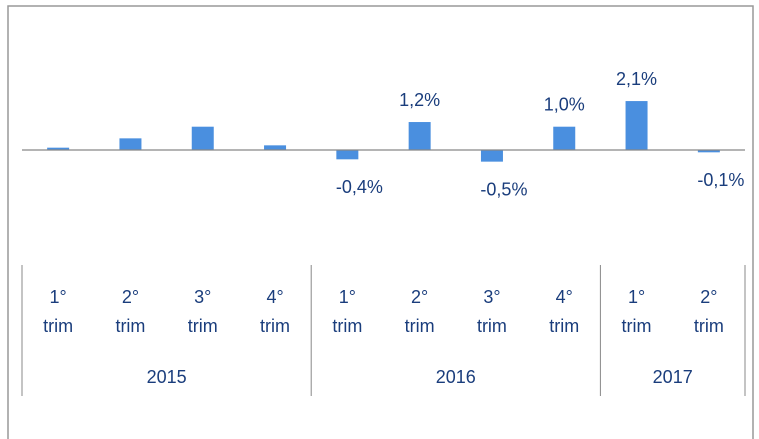  Describe the element at coordinates (720, 180) in the screenshot. I see `value-label: -0,1%` at that location.